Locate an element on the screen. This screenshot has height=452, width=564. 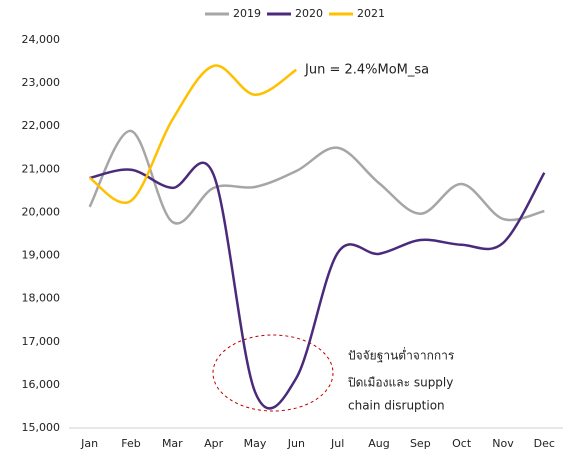
legend-label: 2019 is located at coordinates (247, 13).